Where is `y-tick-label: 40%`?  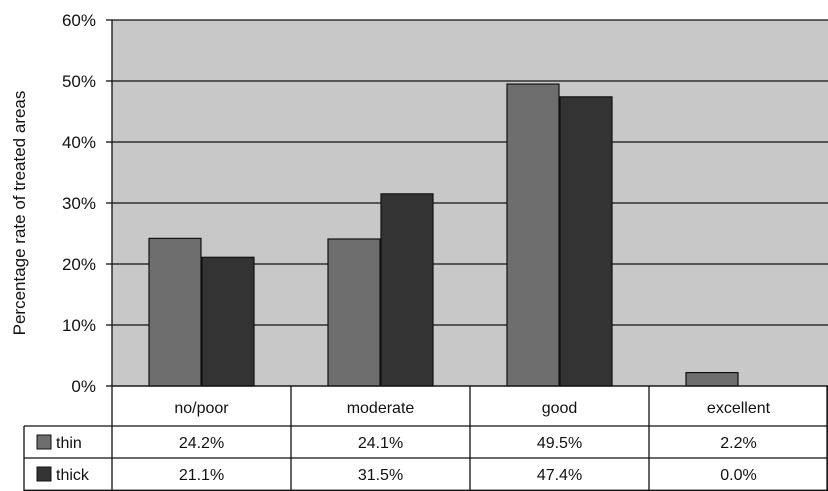
y-tick-label: 40% is located at coordinates (79, 142).